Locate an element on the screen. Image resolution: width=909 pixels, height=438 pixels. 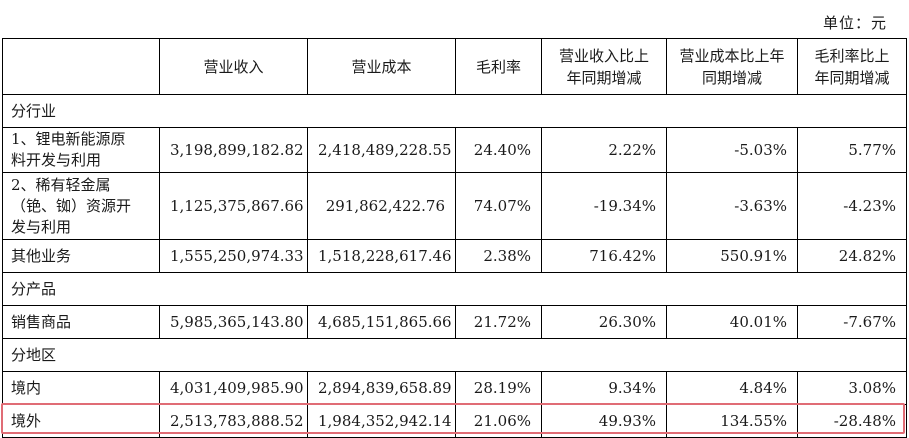
cell-margin-yoy: 24.82% is located at coordinates (852, 256).